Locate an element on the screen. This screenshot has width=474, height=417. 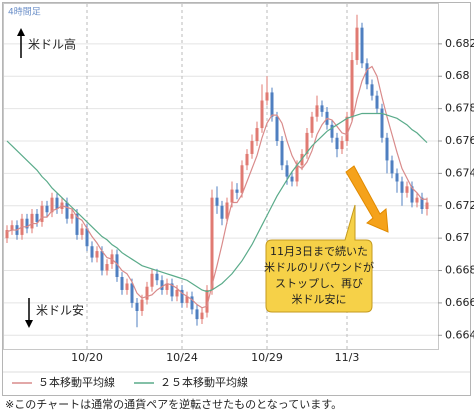
trend-arrow is located at coordinates (367, 199).